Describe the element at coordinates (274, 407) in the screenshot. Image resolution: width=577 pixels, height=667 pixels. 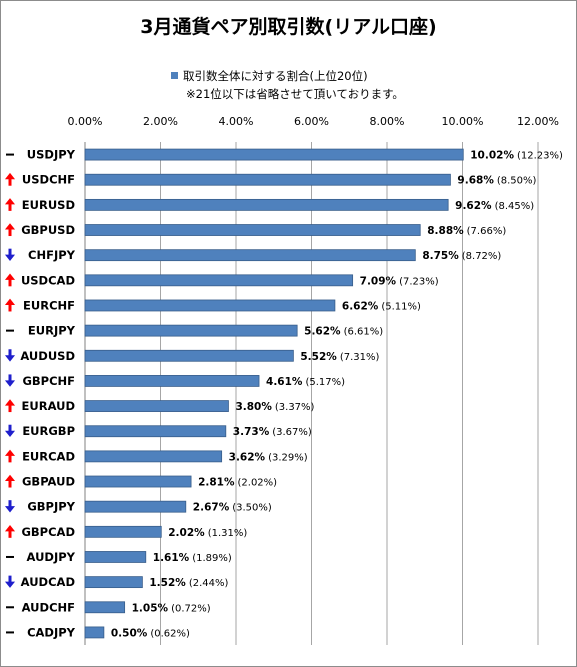
I see `value-label: 3.80% (3.37%)` at that location.